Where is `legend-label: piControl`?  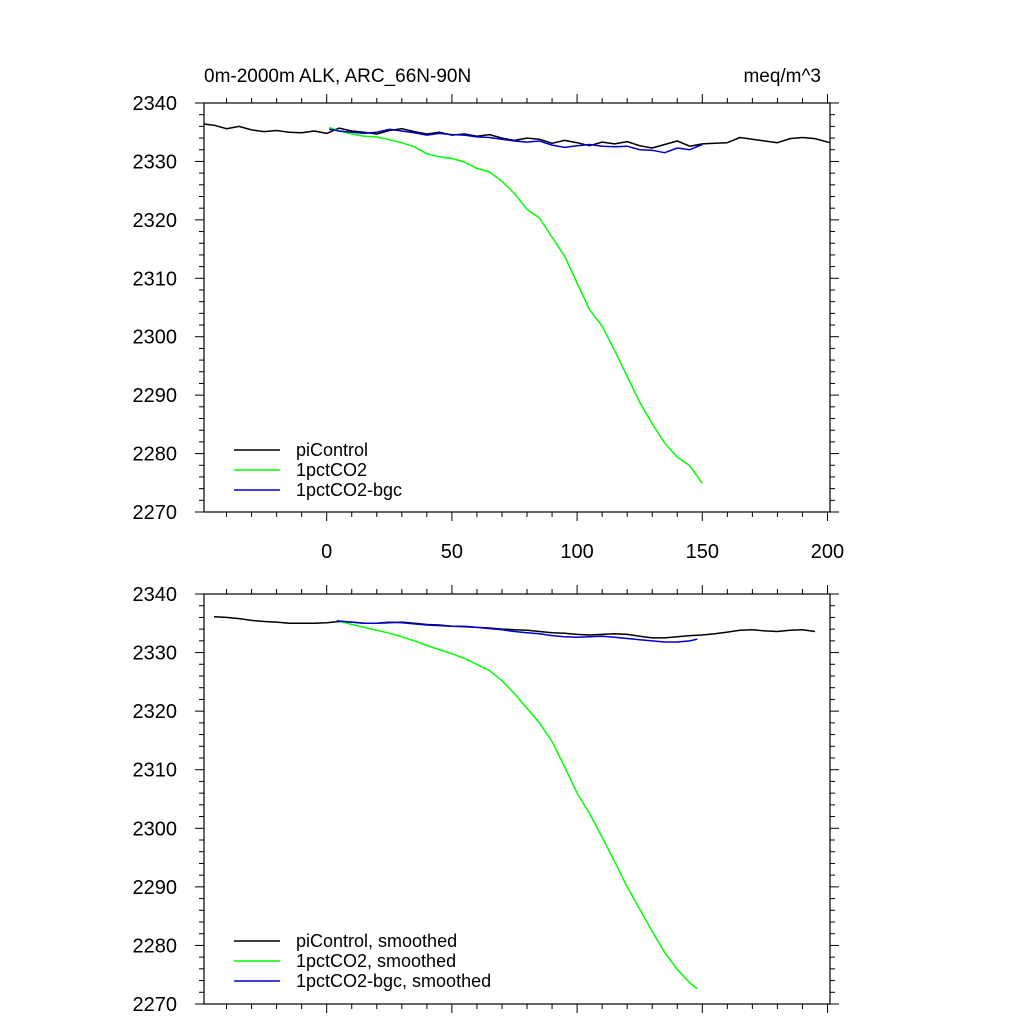 legend-label: piControl is located at coordinates (332, 450).